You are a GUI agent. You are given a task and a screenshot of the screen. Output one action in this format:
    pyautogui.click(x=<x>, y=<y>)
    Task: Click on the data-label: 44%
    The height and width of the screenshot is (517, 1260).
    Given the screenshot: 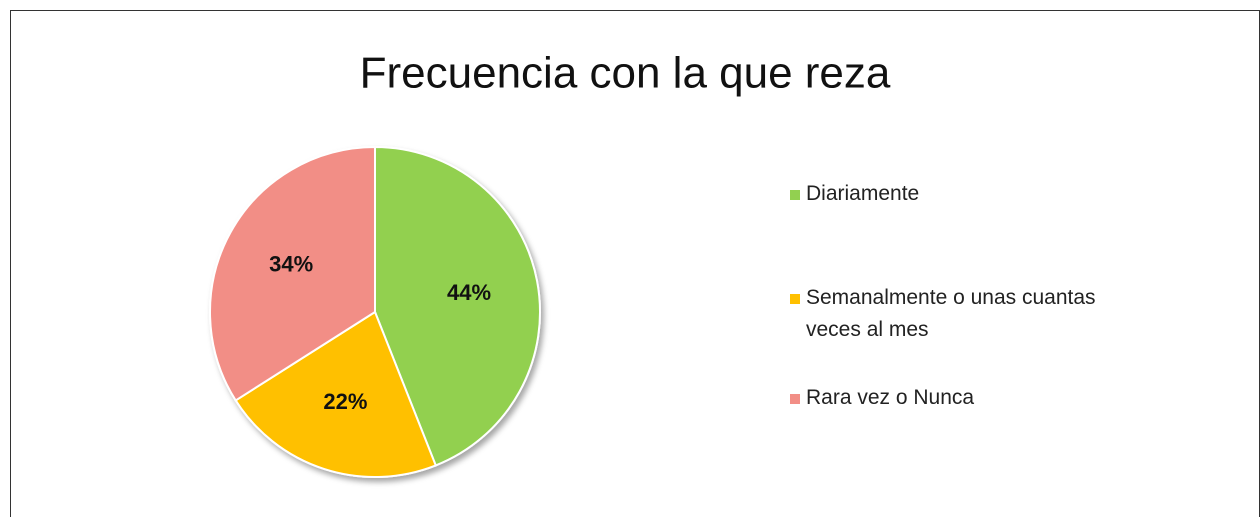 What is the action you would take?
    pyautogui.click(x=469, y=292)
    